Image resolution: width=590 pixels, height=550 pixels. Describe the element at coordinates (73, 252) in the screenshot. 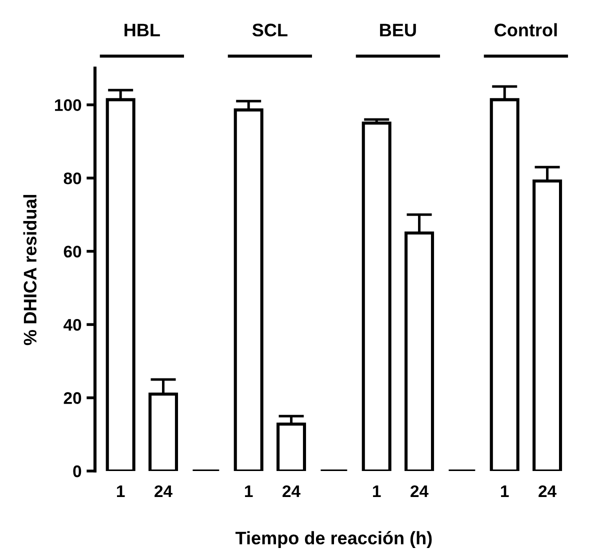

I see `y-tick-label: 60` at that location.